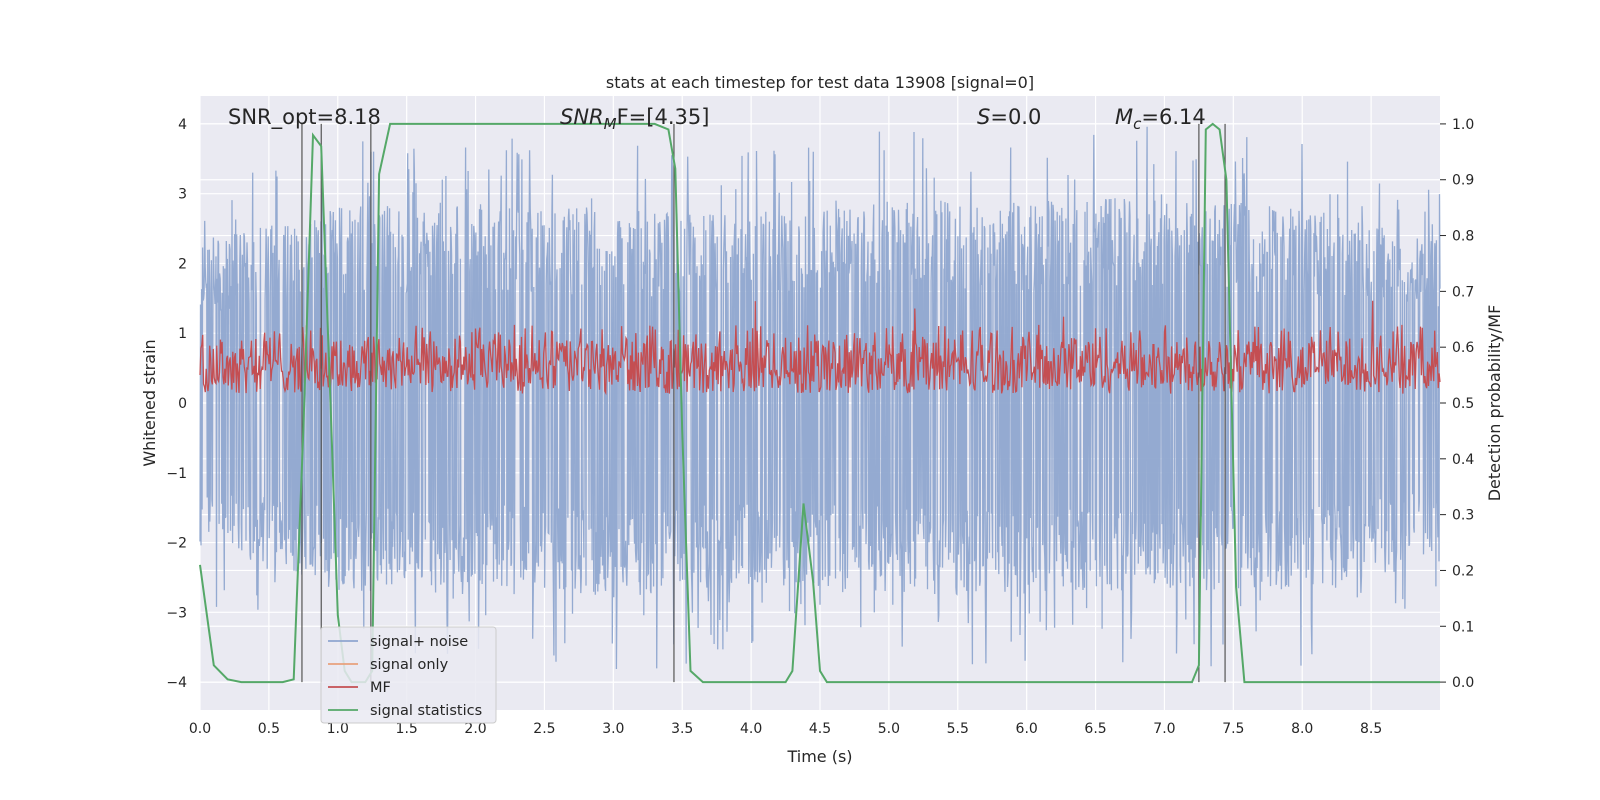 This screenshot has width=1600, height=800. I want to click on x-tick-label: 7.5, so click(1233, 729).